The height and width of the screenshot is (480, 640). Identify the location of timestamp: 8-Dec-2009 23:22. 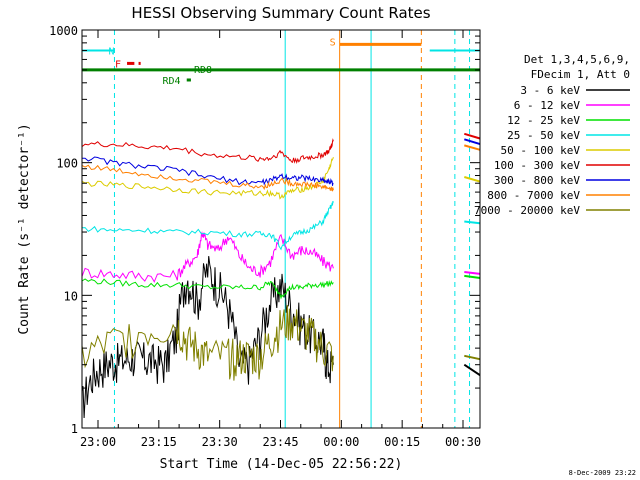
(602, 473).